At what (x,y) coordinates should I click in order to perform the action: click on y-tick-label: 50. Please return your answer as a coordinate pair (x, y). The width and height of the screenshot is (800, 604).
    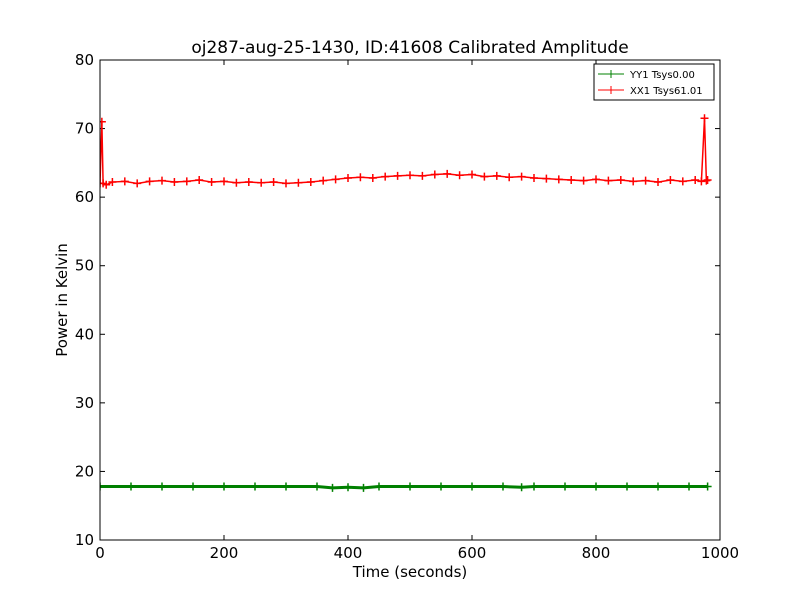
    Looking at the image, I should click on (84, 266).